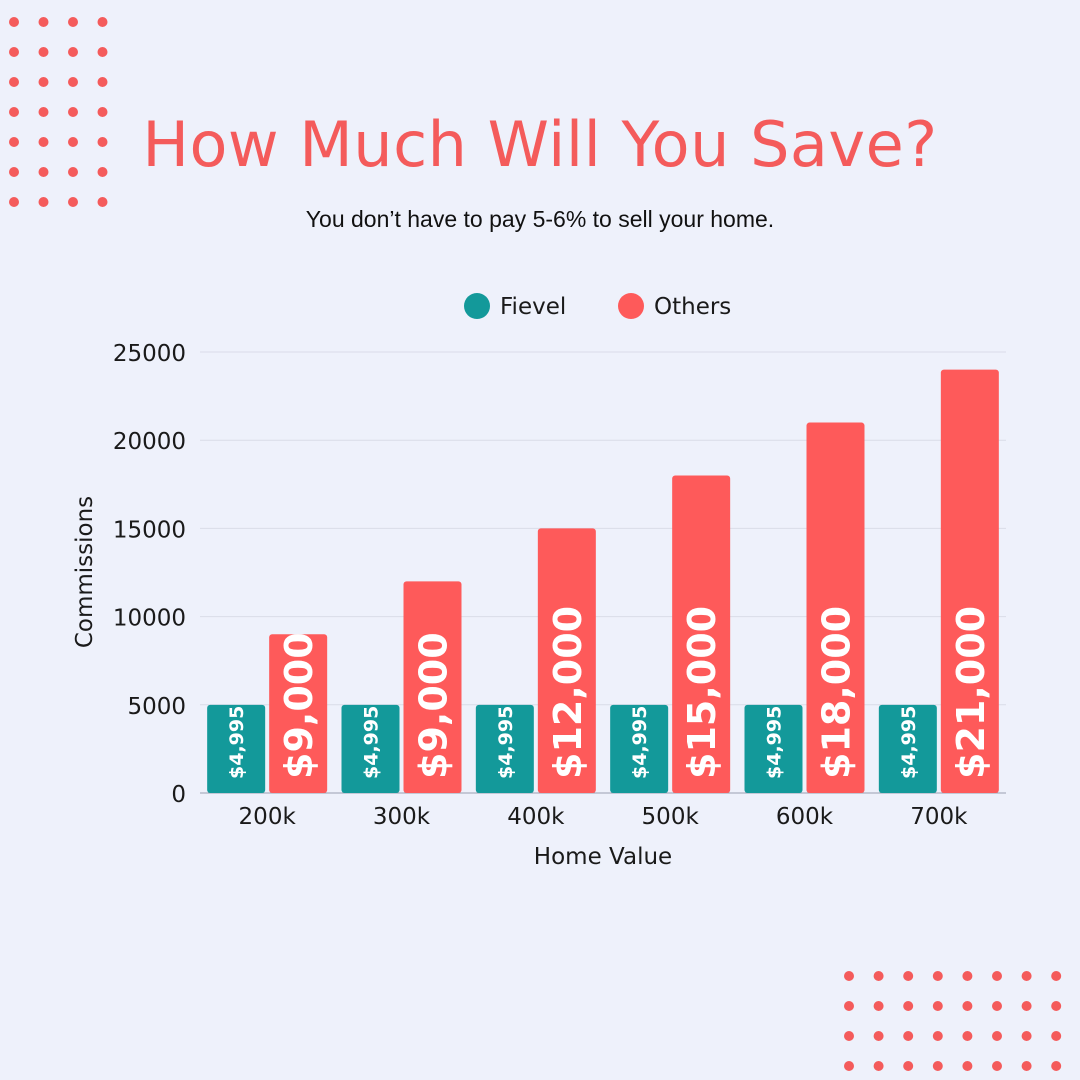  What do you see at coordinates (178, 795) in the screenshot?
I see `y-tick-label: 0` at bounding box center [178, 795].